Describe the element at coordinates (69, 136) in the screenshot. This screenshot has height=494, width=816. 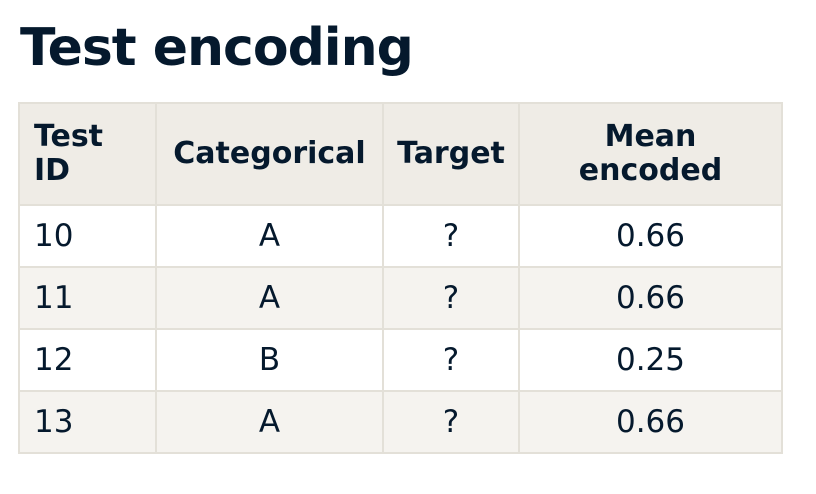
I see `header-test-id-line1: Test` at that location.